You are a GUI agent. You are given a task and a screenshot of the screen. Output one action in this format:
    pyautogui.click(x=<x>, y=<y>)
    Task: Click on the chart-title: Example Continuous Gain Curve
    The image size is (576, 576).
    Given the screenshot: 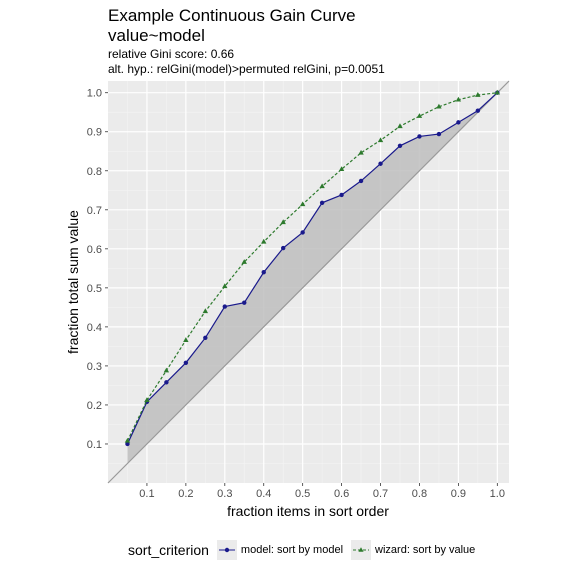 What is the action you would take?
    pyautogui.click(x=232, y=15)
    